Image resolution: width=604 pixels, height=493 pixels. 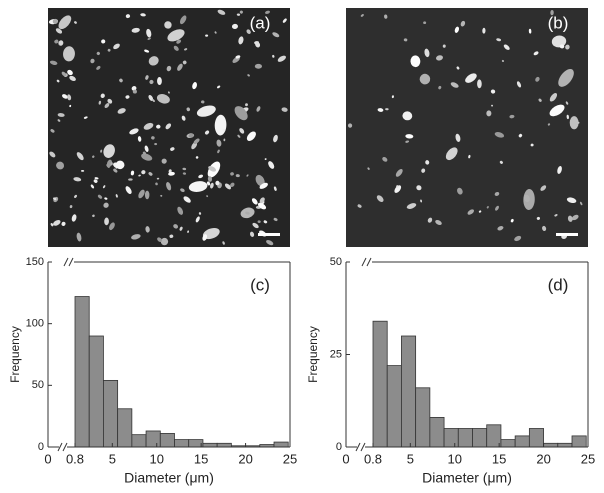 What do you see at coordinates (35, 324) in the screenshot?
I see `y-tick-label: 100` at bounding box center [35, 324].